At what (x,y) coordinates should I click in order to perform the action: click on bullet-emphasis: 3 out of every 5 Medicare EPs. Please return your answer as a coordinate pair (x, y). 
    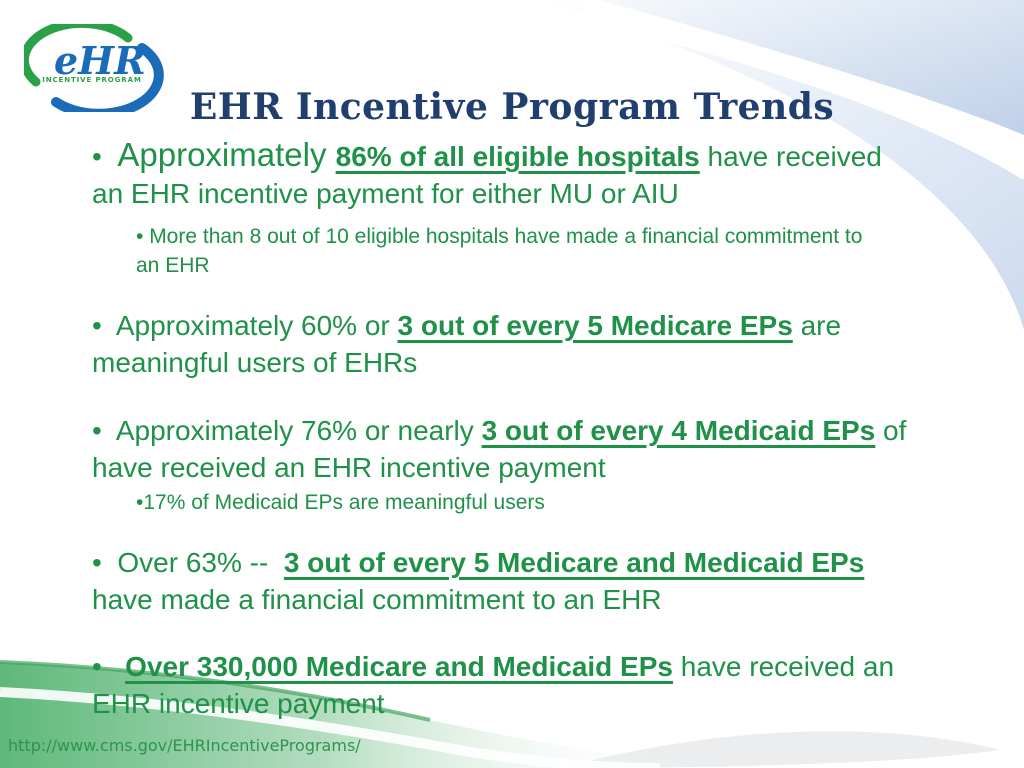
    Looking at the image, I should click on (595, 325).